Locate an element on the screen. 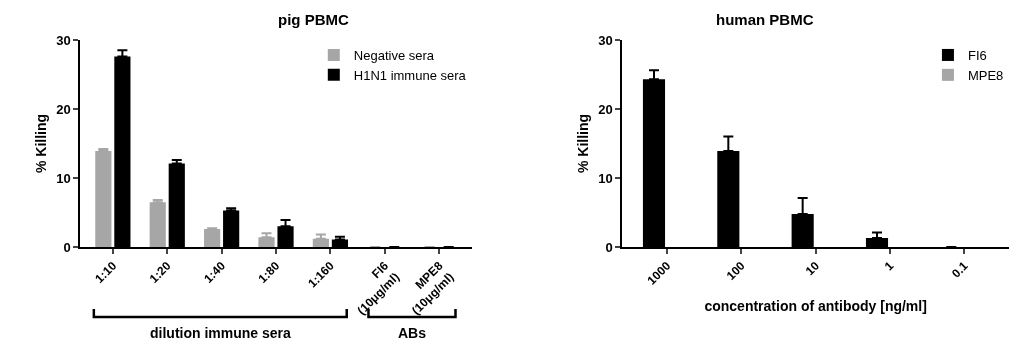 The width and height of the screenshot is (1034, 353). text: dilution immune sera is located at coordinates (221, 333).